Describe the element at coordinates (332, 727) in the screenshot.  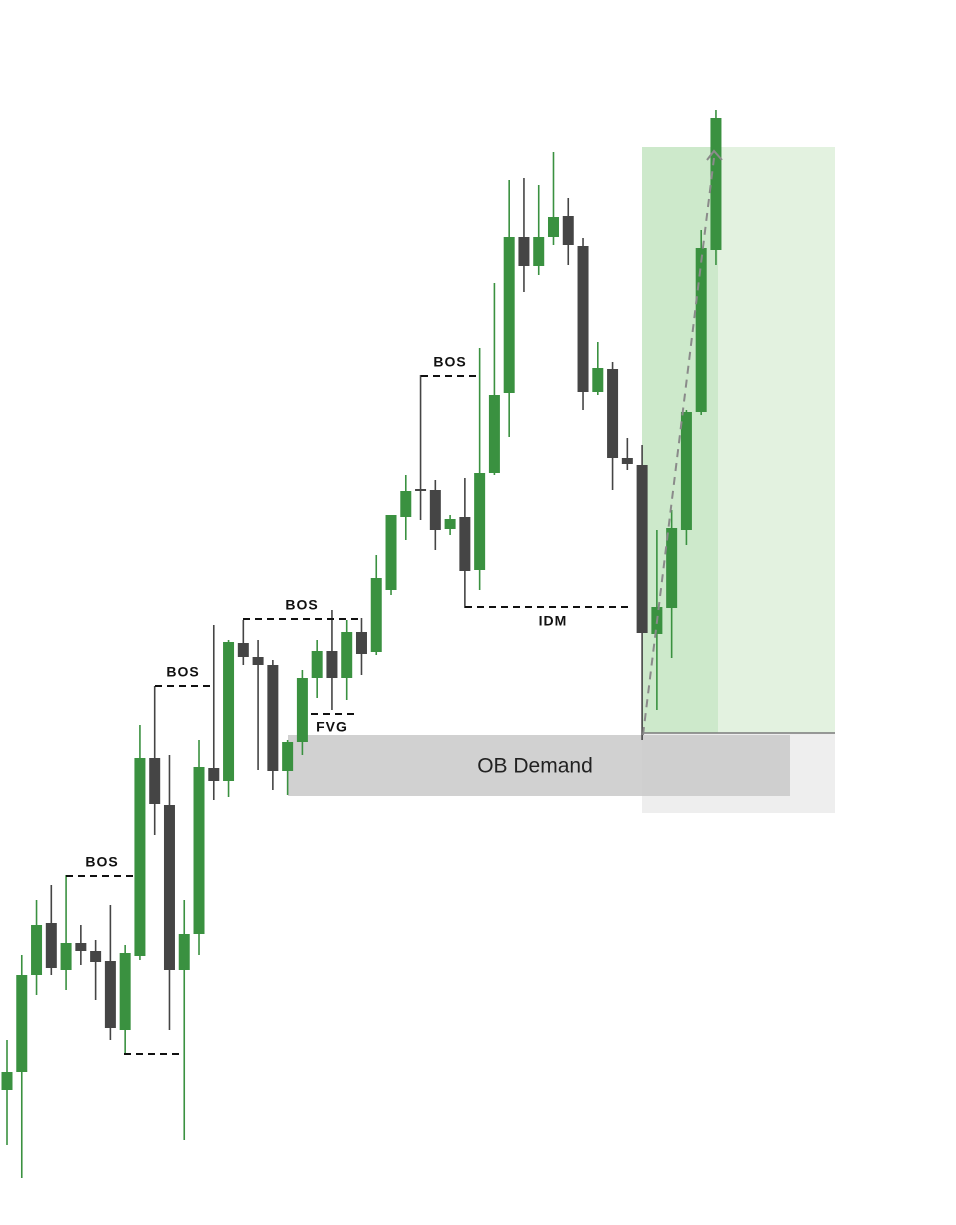
I see `fvg-label: FVG` at that location.